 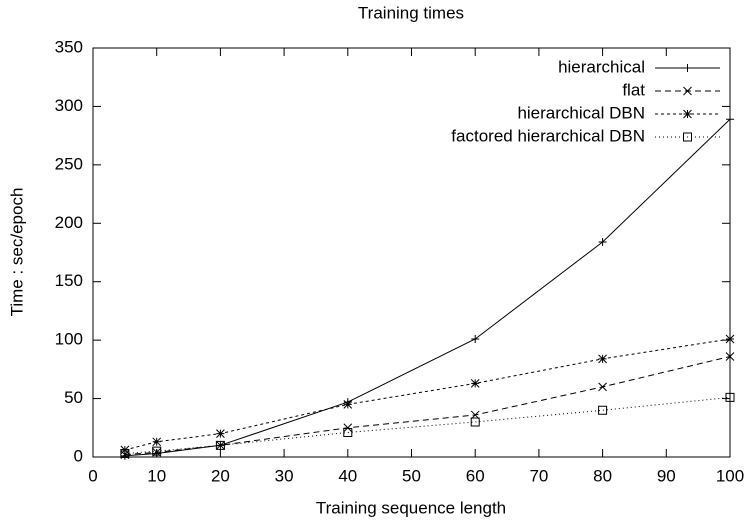 What do you see at coordinates (69, 105) in the screenshot?
I see `y-tick-label: 300` at bounding box center [69, 105].